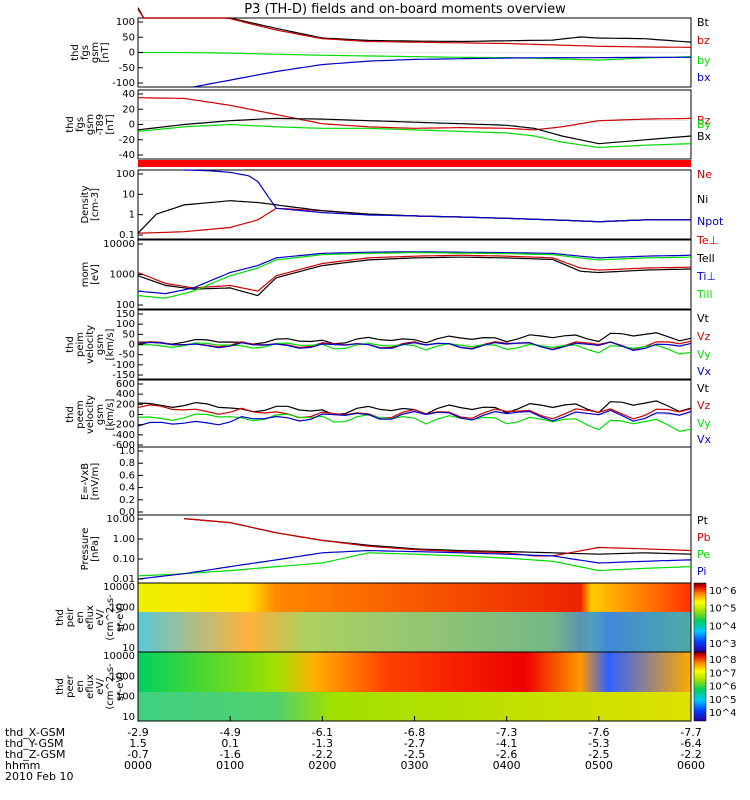 The width and height of the screenshot is (750, 800). Describe the element at coordinates (704, 371) in the screenshot. I see `legend-entry: Vx` at that location.